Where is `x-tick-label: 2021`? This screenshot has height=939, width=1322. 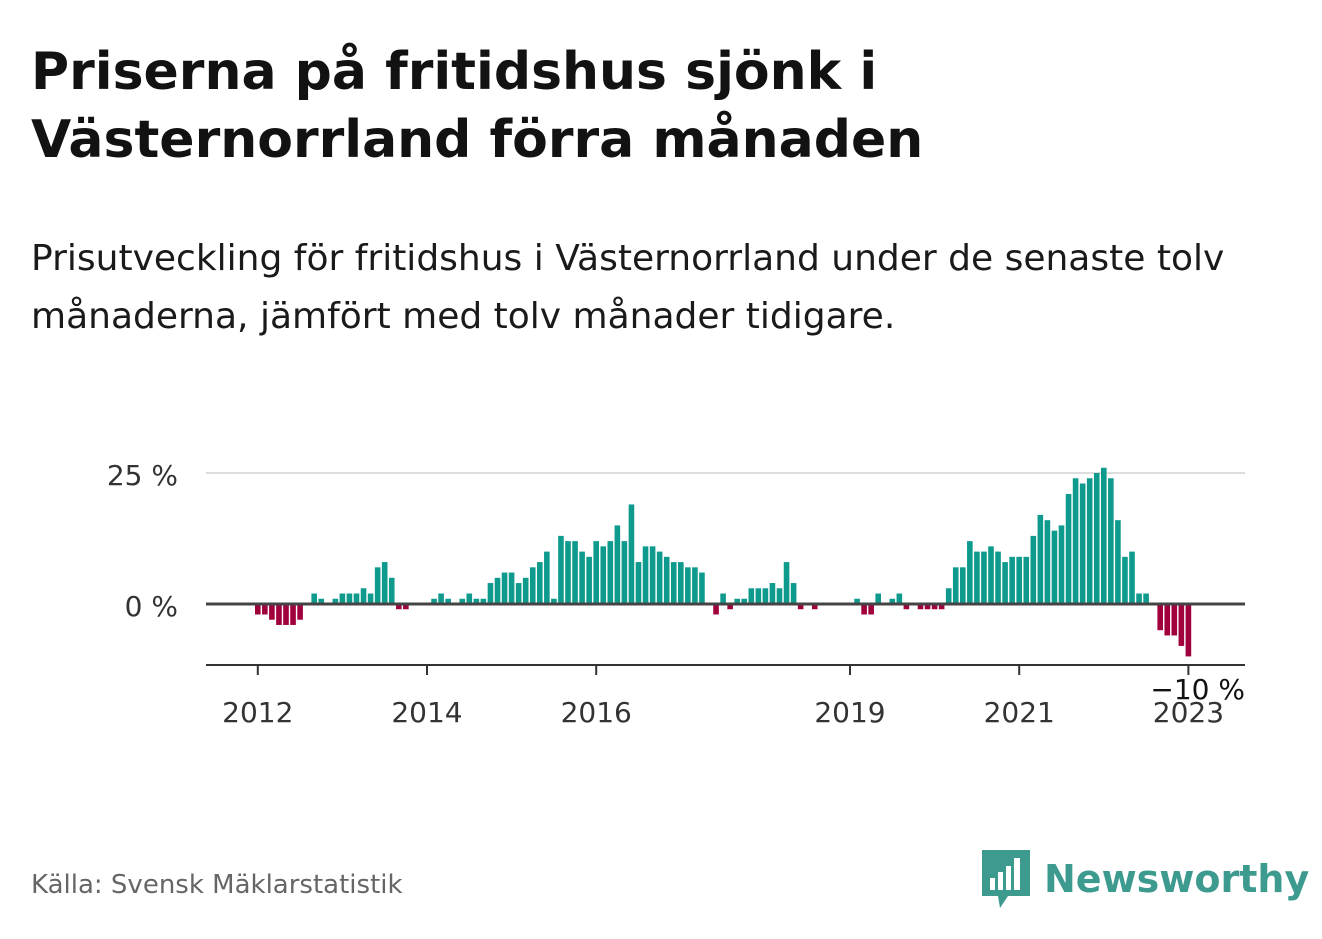
x-tick-label: 2021 is located at coordinates (1019, 712).